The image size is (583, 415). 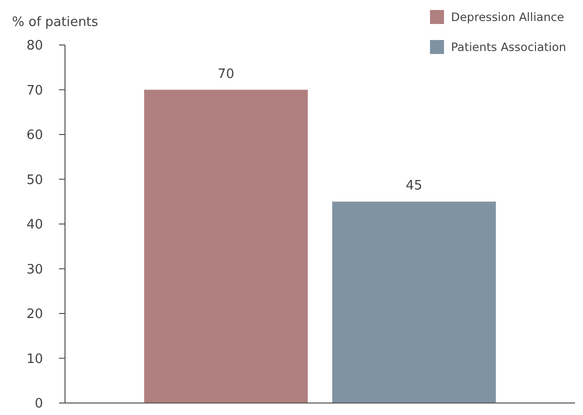 What do you see at coordinates (34, 314) in the screenshot?
I see `y-tick-label: 20` at bounding box center [34, 314].